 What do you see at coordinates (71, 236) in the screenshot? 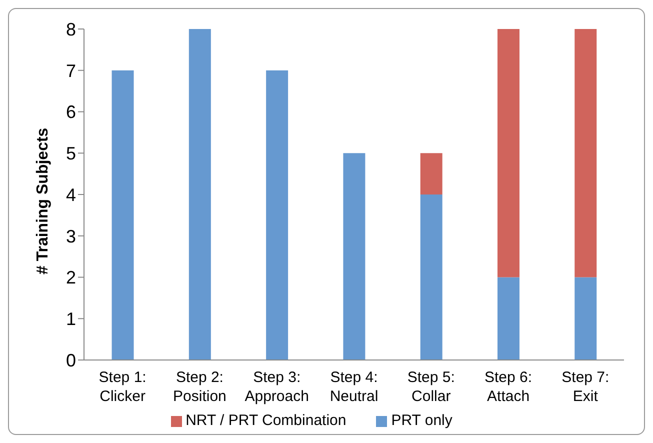
I see `y-tick-label: 3` at bounding box center [71, 236].